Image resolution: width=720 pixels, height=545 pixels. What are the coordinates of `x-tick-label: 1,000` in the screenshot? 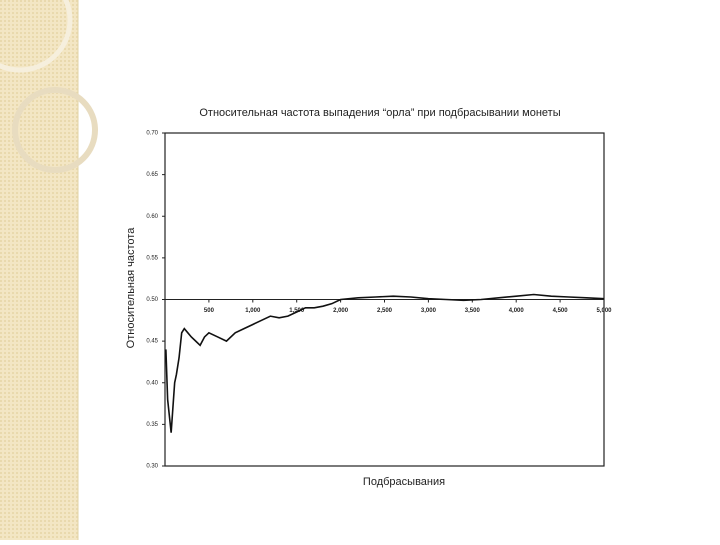 It's located at (253, 311).